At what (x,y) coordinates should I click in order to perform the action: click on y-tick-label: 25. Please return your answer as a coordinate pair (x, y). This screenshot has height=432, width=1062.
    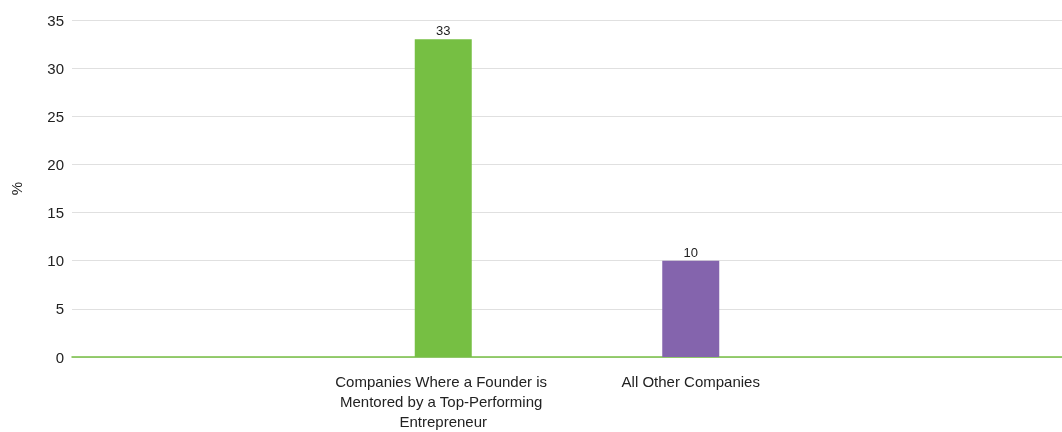
    Looking at the image, I should click on (55, 116).